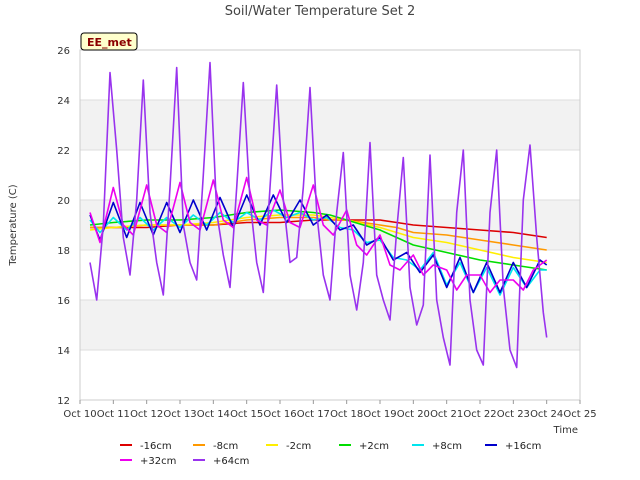  Describe the element at coordinates (225, 446) in the screenshot. I see `legend-label: -8cm` at that location.